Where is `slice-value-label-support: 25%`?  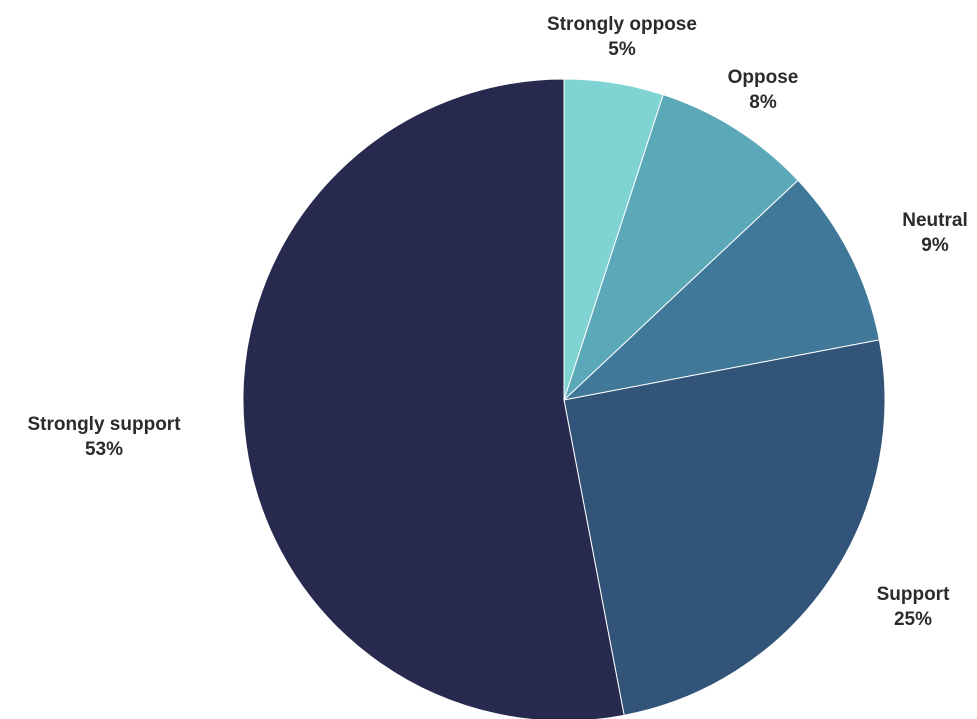
slice-value-label-support: 25% is located at coordinates (913, 619).